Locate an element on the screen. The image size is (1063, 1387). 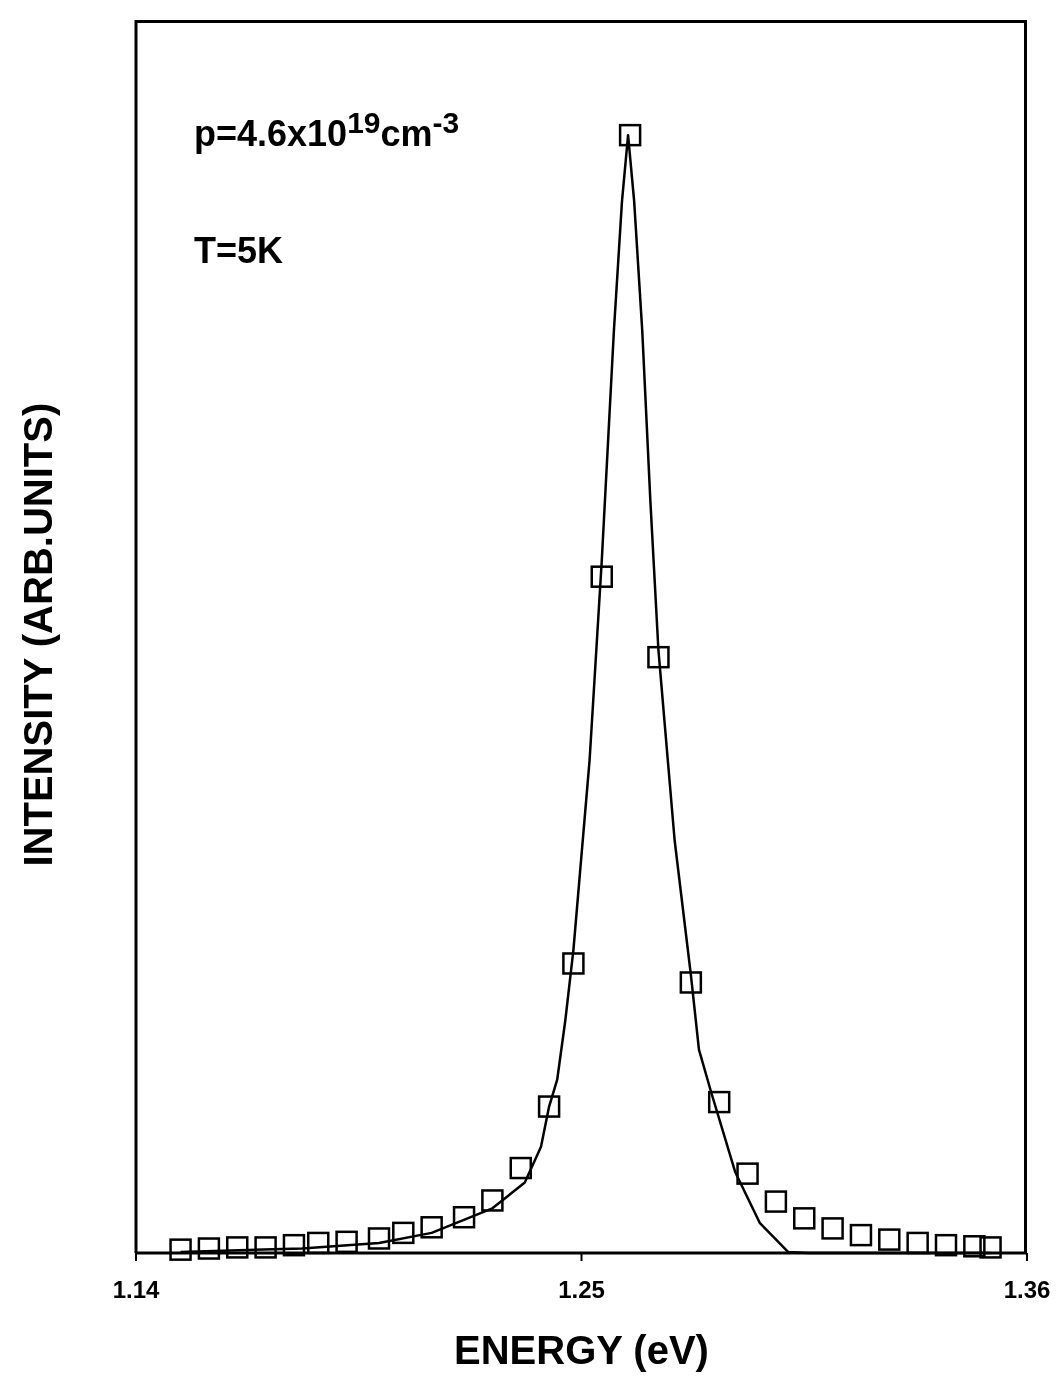
annotation: p=4.6x10$^{19}$cm$^{-3}$ is located at coordinates (327, 130).